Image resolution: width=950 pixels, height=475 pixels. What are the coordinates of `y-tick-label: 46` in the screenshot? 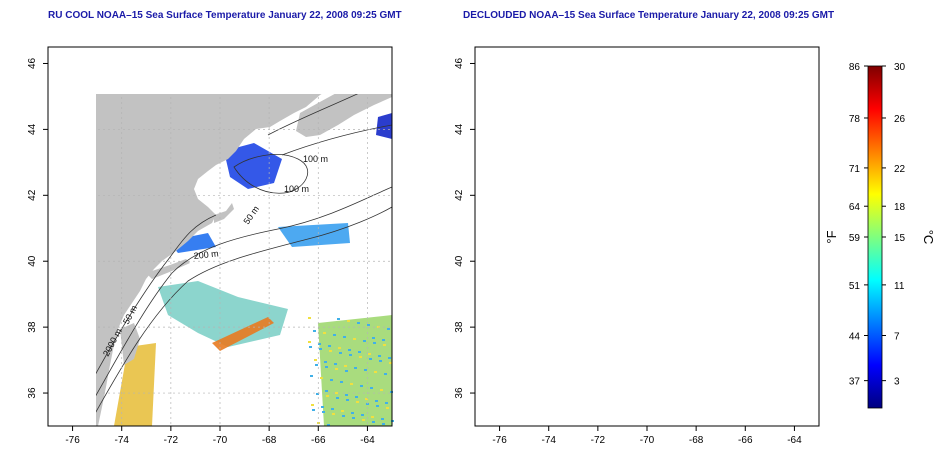 It's located at (459, 63).